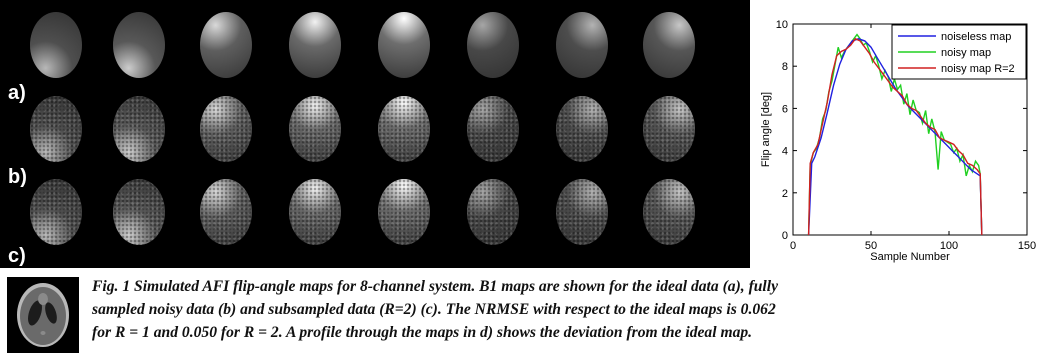 The width and height of the screenshot is (1043, 358). I want to click on legend-label: noisy map R=2, so click(978, 69).